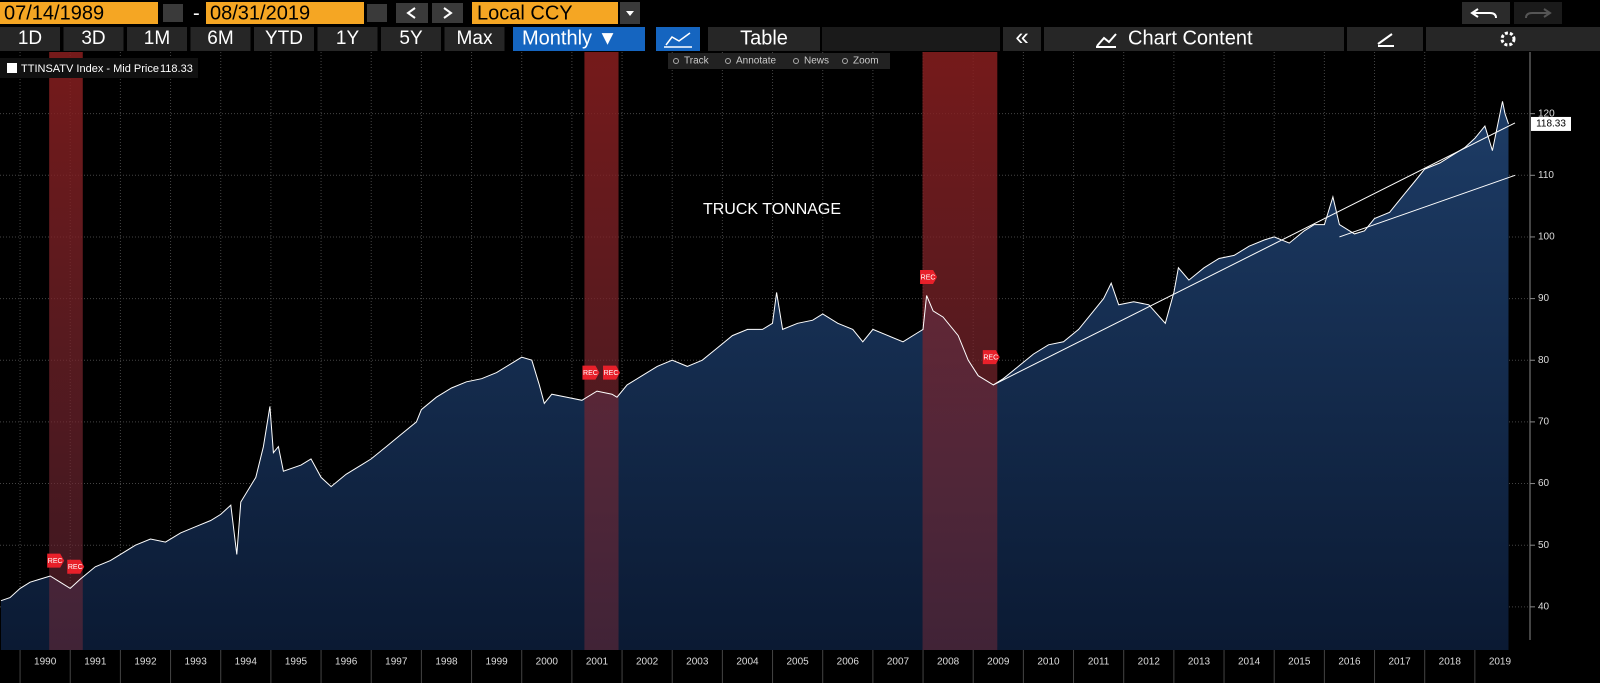  I want to click on next-button, so click(447, 13).